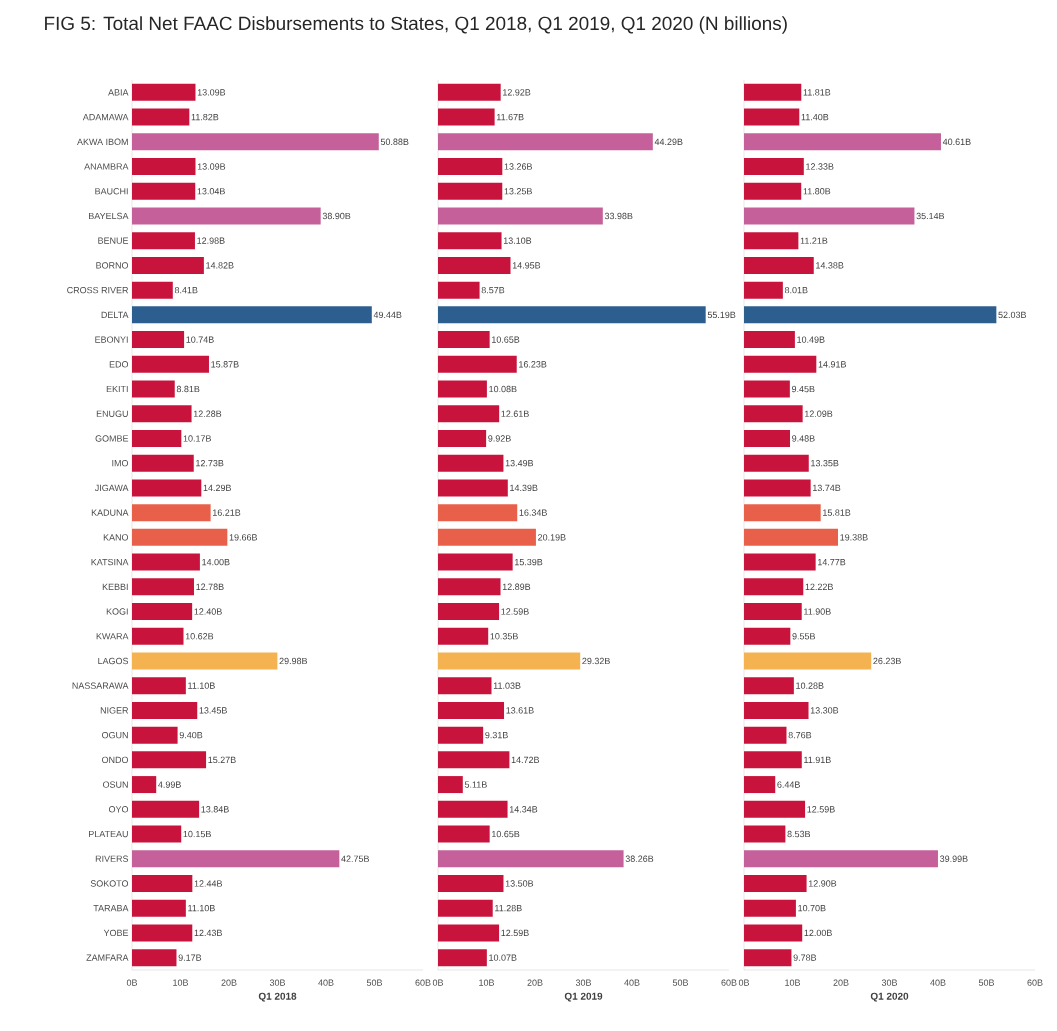 This screenshot has height=1031, width=1057. Describe the element at coordinates (503, 957) in the screenshot. I see `data-label: 10.07B` at that location.